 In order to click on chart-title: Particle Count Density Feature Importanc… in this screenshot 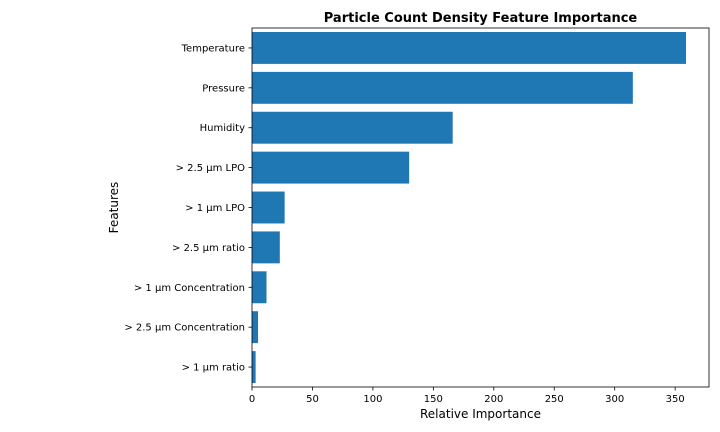, I will do `click(481, 18)`.